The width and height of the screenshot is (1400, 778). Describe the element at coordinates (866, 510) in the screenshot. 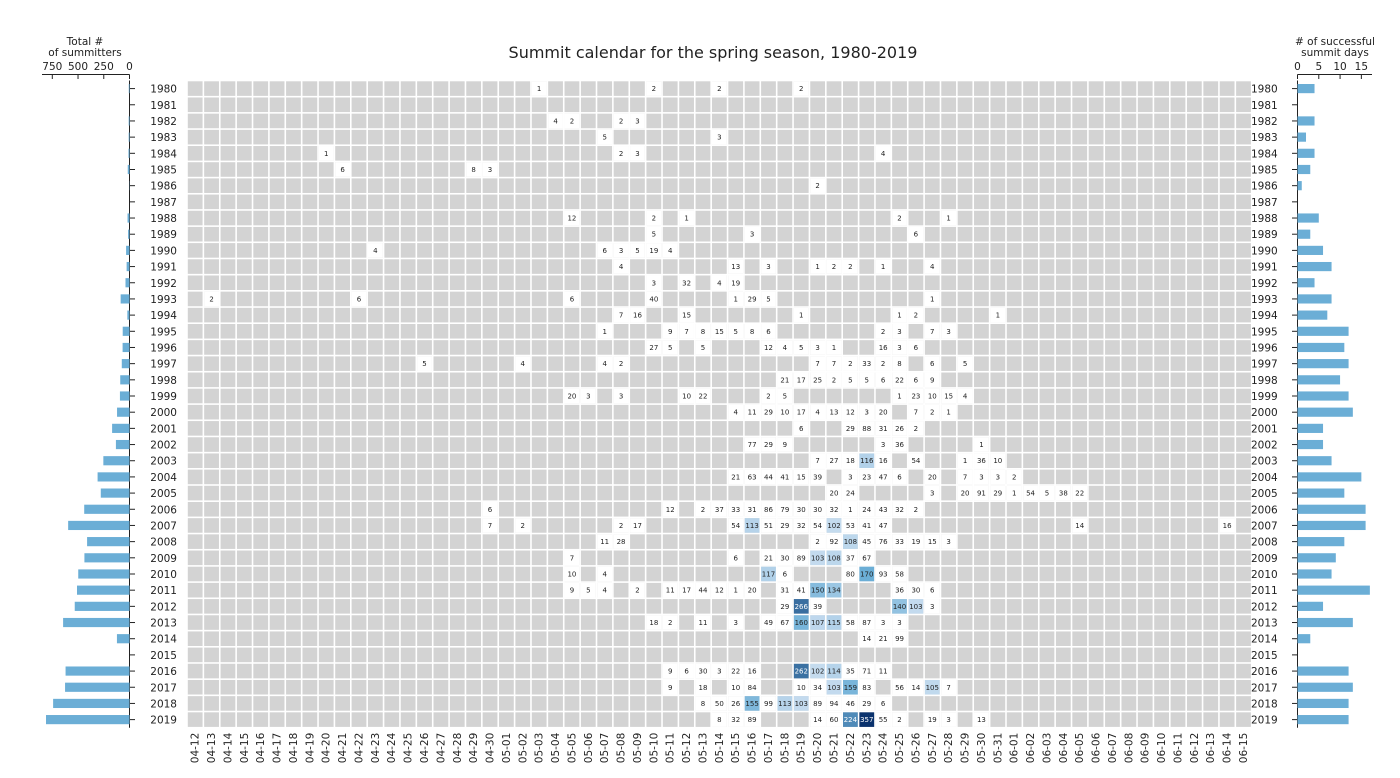

I see `cell-value: 24` at that location.